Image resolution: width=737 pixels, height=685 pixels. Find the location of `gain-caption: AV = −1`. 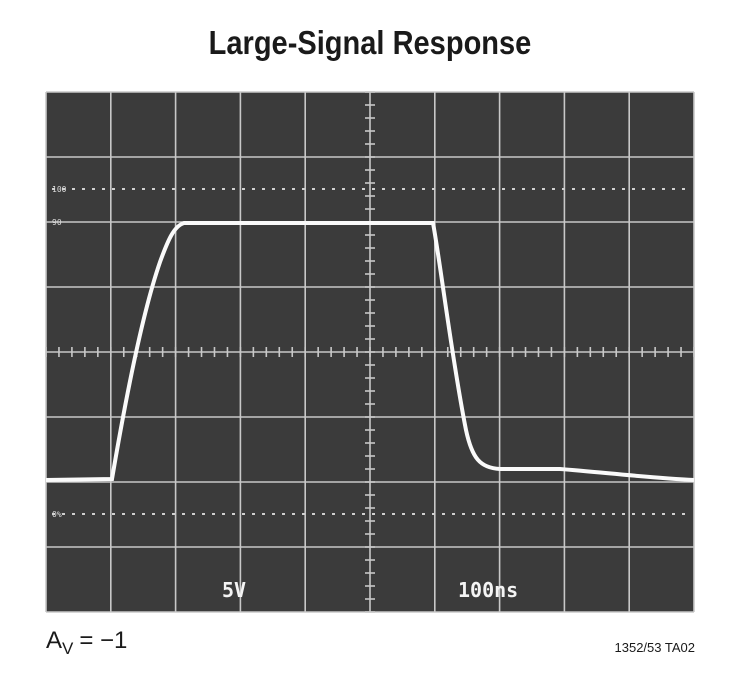

gain-caption: AV = −1 is located at coordinates (86, 642).